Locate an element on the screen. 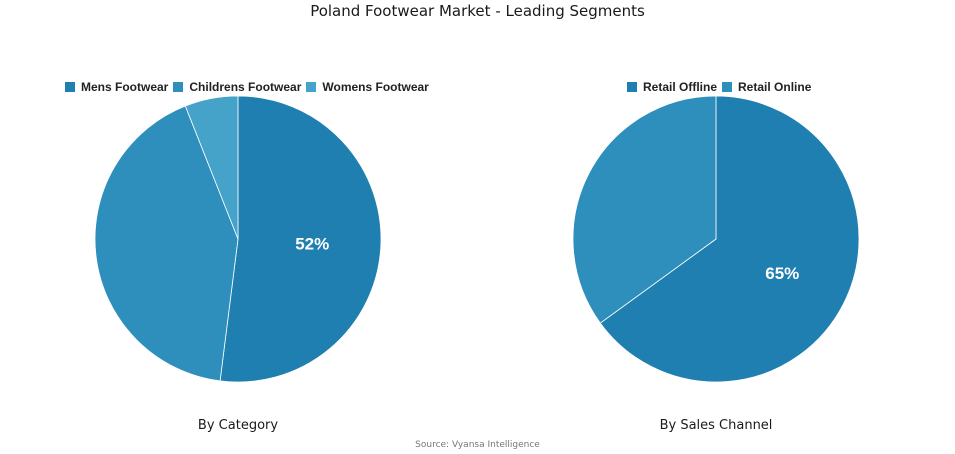  legend-item-womens-footwear: Womens Footwear is located at coordinates (367, 87).